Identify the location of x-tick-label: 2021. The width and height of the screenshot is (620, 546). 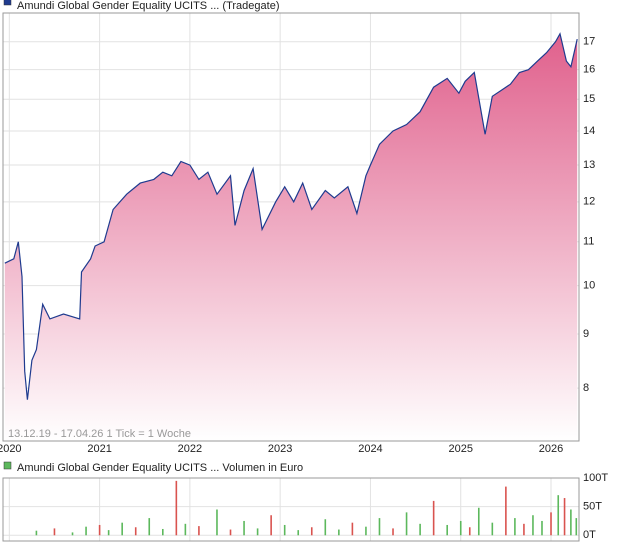
(99, 449).